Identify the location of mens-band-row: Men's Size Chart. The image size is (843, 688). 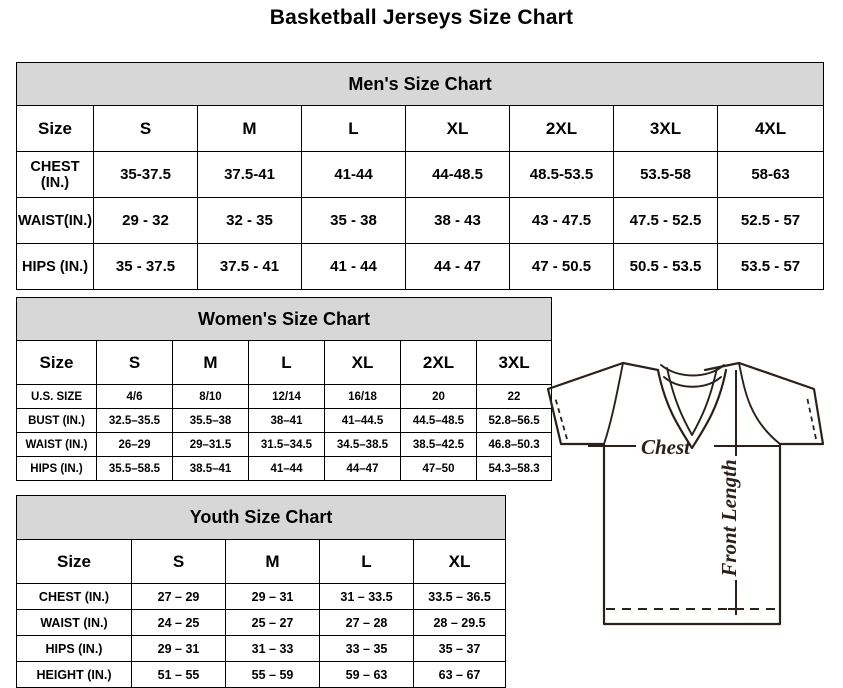
(420, 84).